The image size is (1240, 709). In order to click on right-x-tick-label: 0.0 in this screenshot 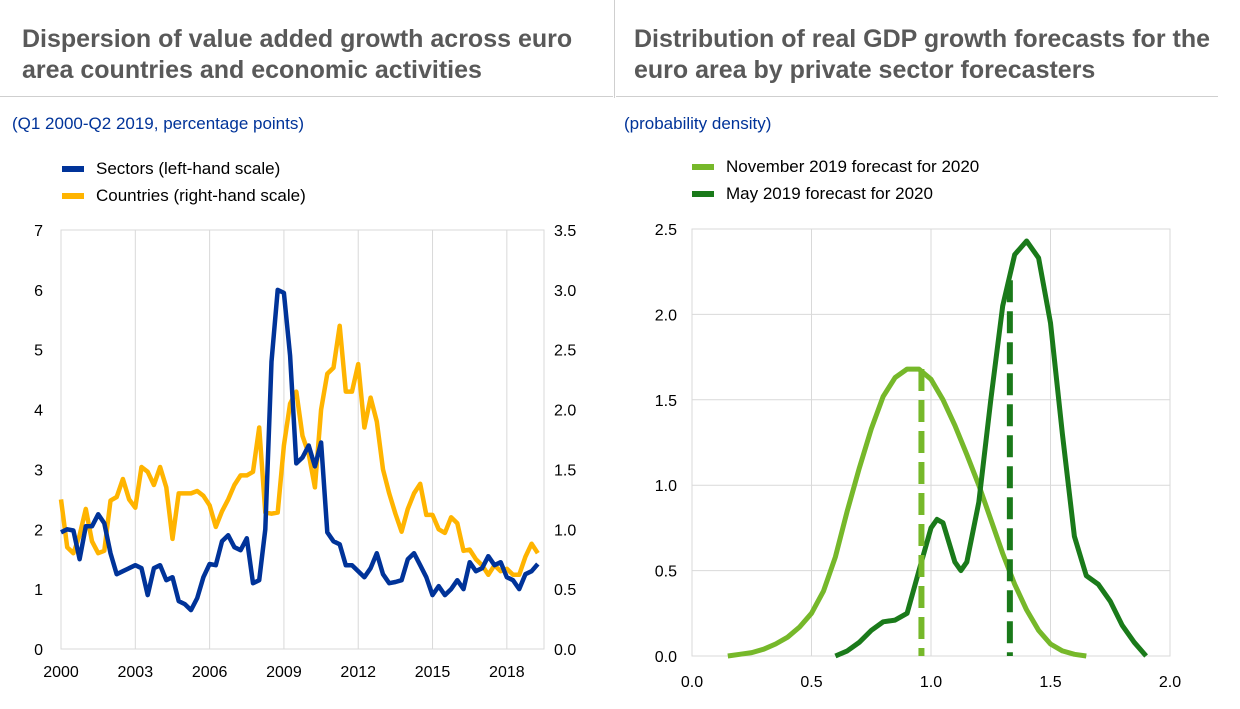, I will do `click(692, 682)`.